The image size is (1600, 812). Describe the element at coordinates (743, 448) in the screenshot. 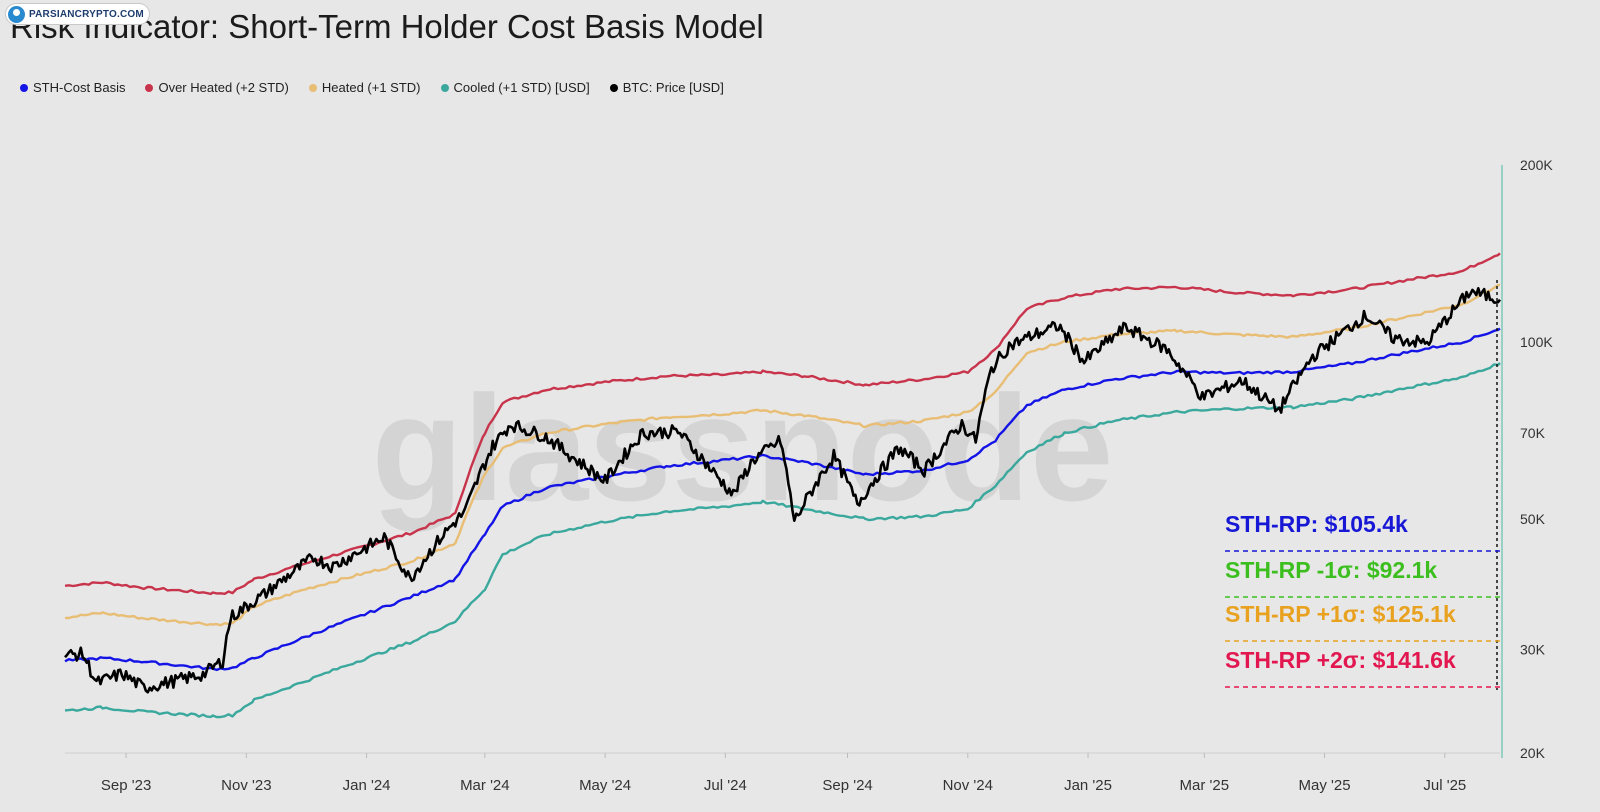

I see `watermark: glassnode` at that location.